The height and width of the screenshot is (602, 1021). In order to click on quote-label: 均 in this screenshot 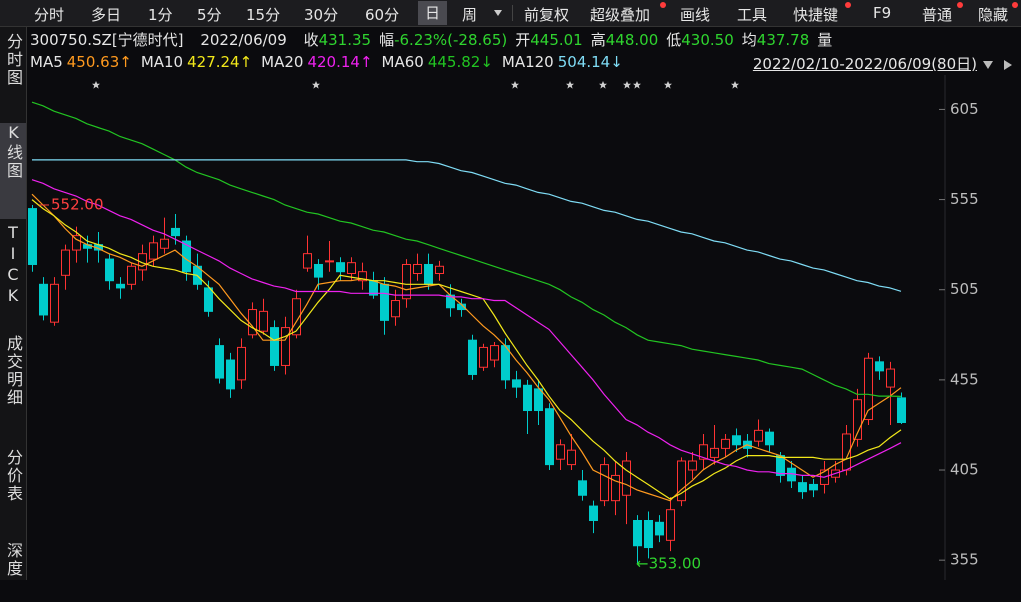, I will do `click(749, 40)`.